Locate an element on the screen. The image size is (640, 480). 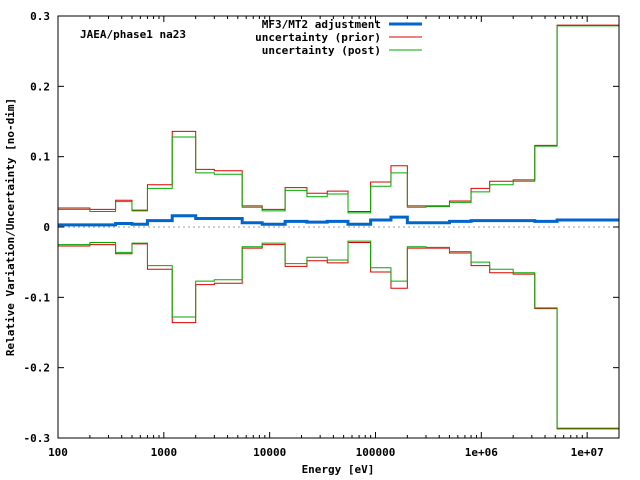
chart-annotation: JAEA/phase1 na23 is located at coordinates (133, 34).